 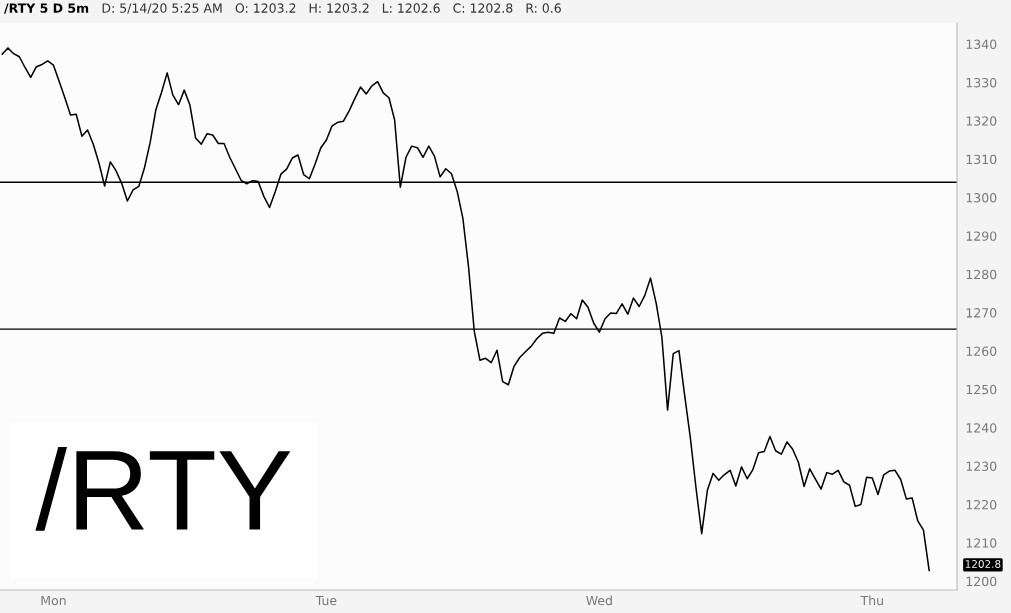 What do you see at coordinates (483, 8) in the screenshot?
I see `text: C: 1202.8` at bounding box center [483, 8].